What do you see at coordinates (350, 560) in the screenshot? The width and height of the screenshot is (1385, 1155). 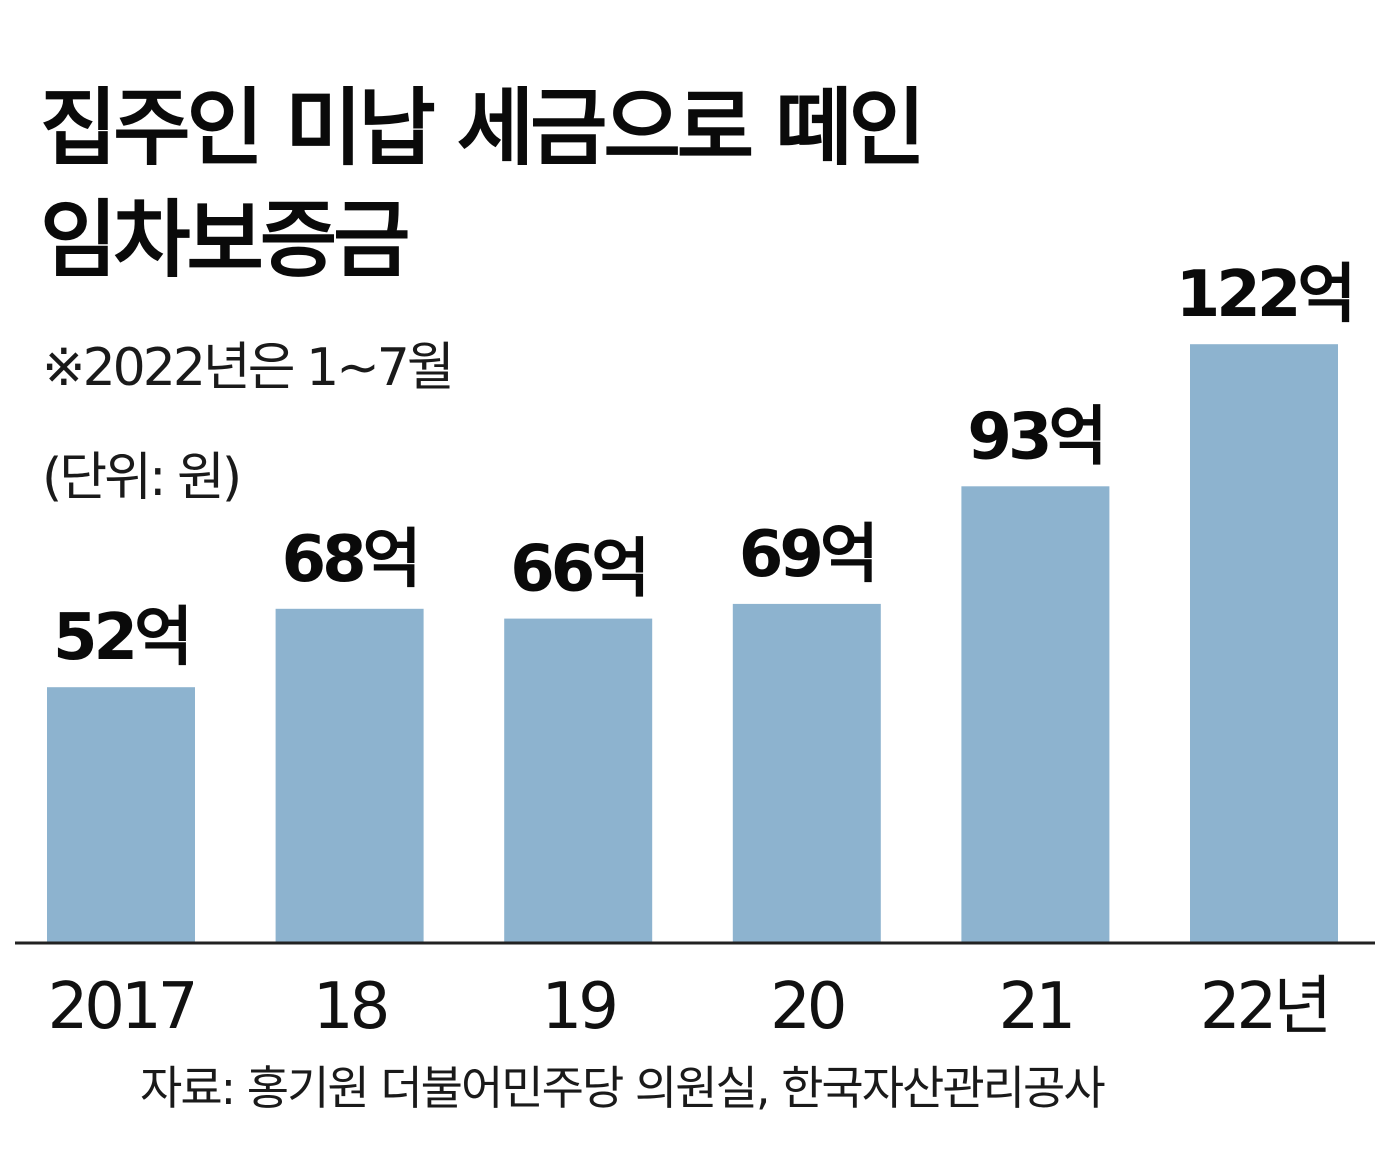 I see `data-label-18: 68억` at bounding box center [350, 560].